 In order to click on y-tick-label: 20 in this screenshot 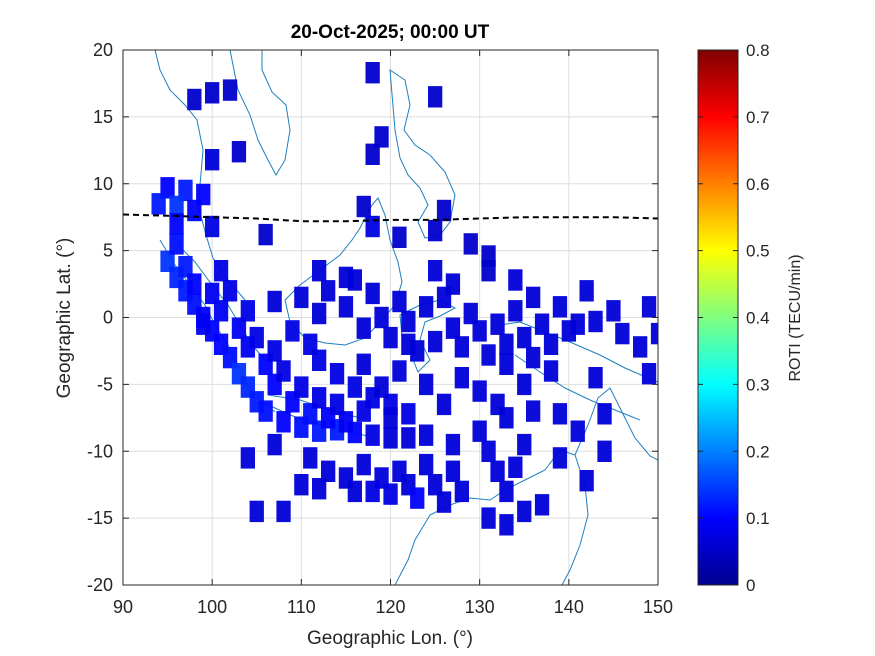, I will do `click(103, 50)`.